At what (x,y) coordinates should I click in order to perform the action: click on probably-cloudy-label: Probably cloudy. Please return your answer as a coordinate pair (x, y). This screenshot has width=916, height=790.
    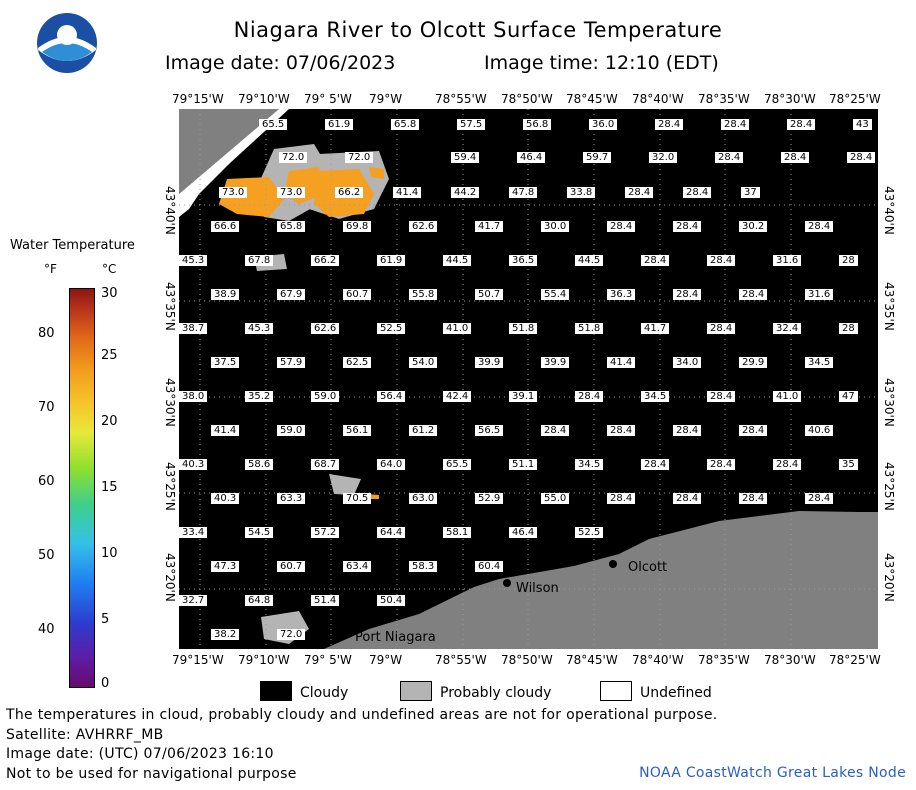
    Looking at the image, I should click on (496, 693).